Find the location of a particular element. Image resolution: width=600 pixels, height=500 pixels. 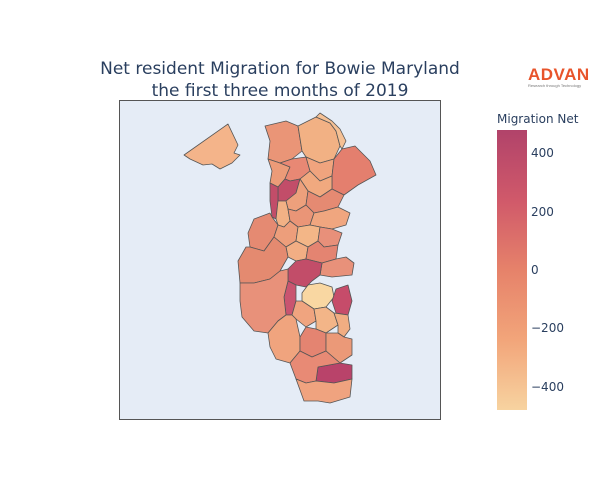

tract-west-large is located at coordinates (263, 260).